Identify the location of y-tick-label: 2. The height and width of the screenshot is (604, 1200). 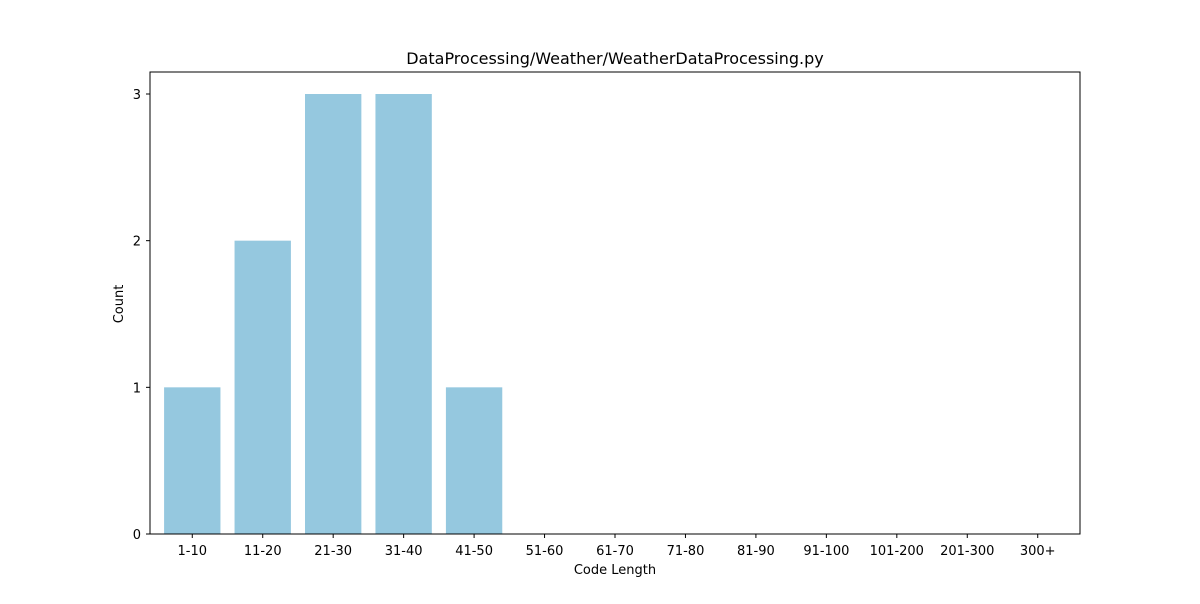
(137, 242).